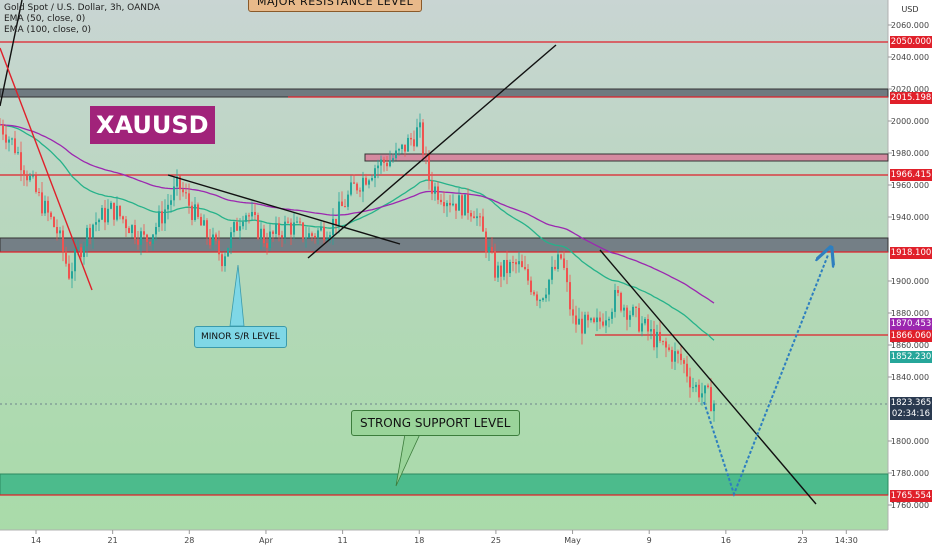 This screenshot has height=550, width=932. I want to click on price-tick-label: 1980.000, so click(910, 153).